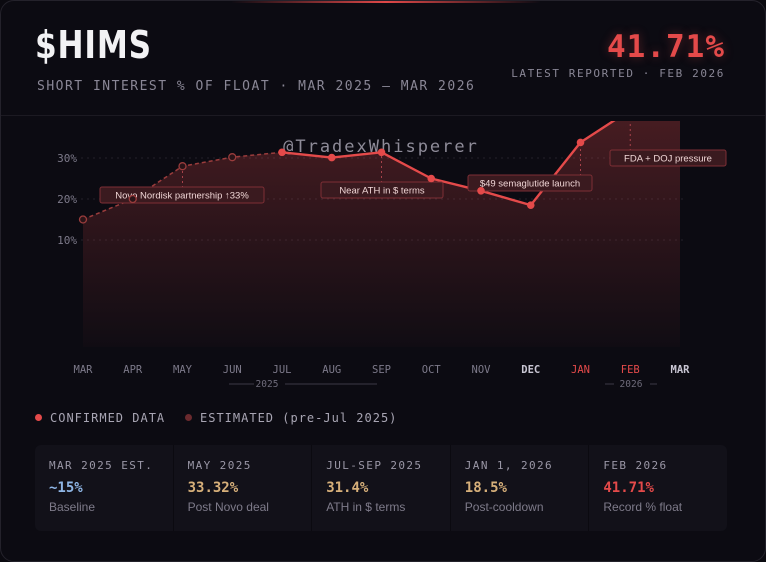  What do you see at coordinates (267, 384) in the screenshot?
I see `year-label: 2025` at bounding box center [267, 384].